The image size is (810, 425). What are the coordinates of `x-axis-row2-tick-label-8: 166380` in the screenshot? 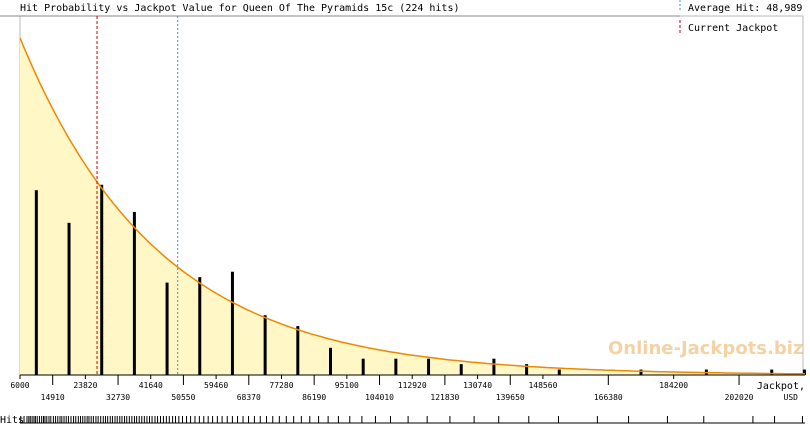 It's located at (608, 397).